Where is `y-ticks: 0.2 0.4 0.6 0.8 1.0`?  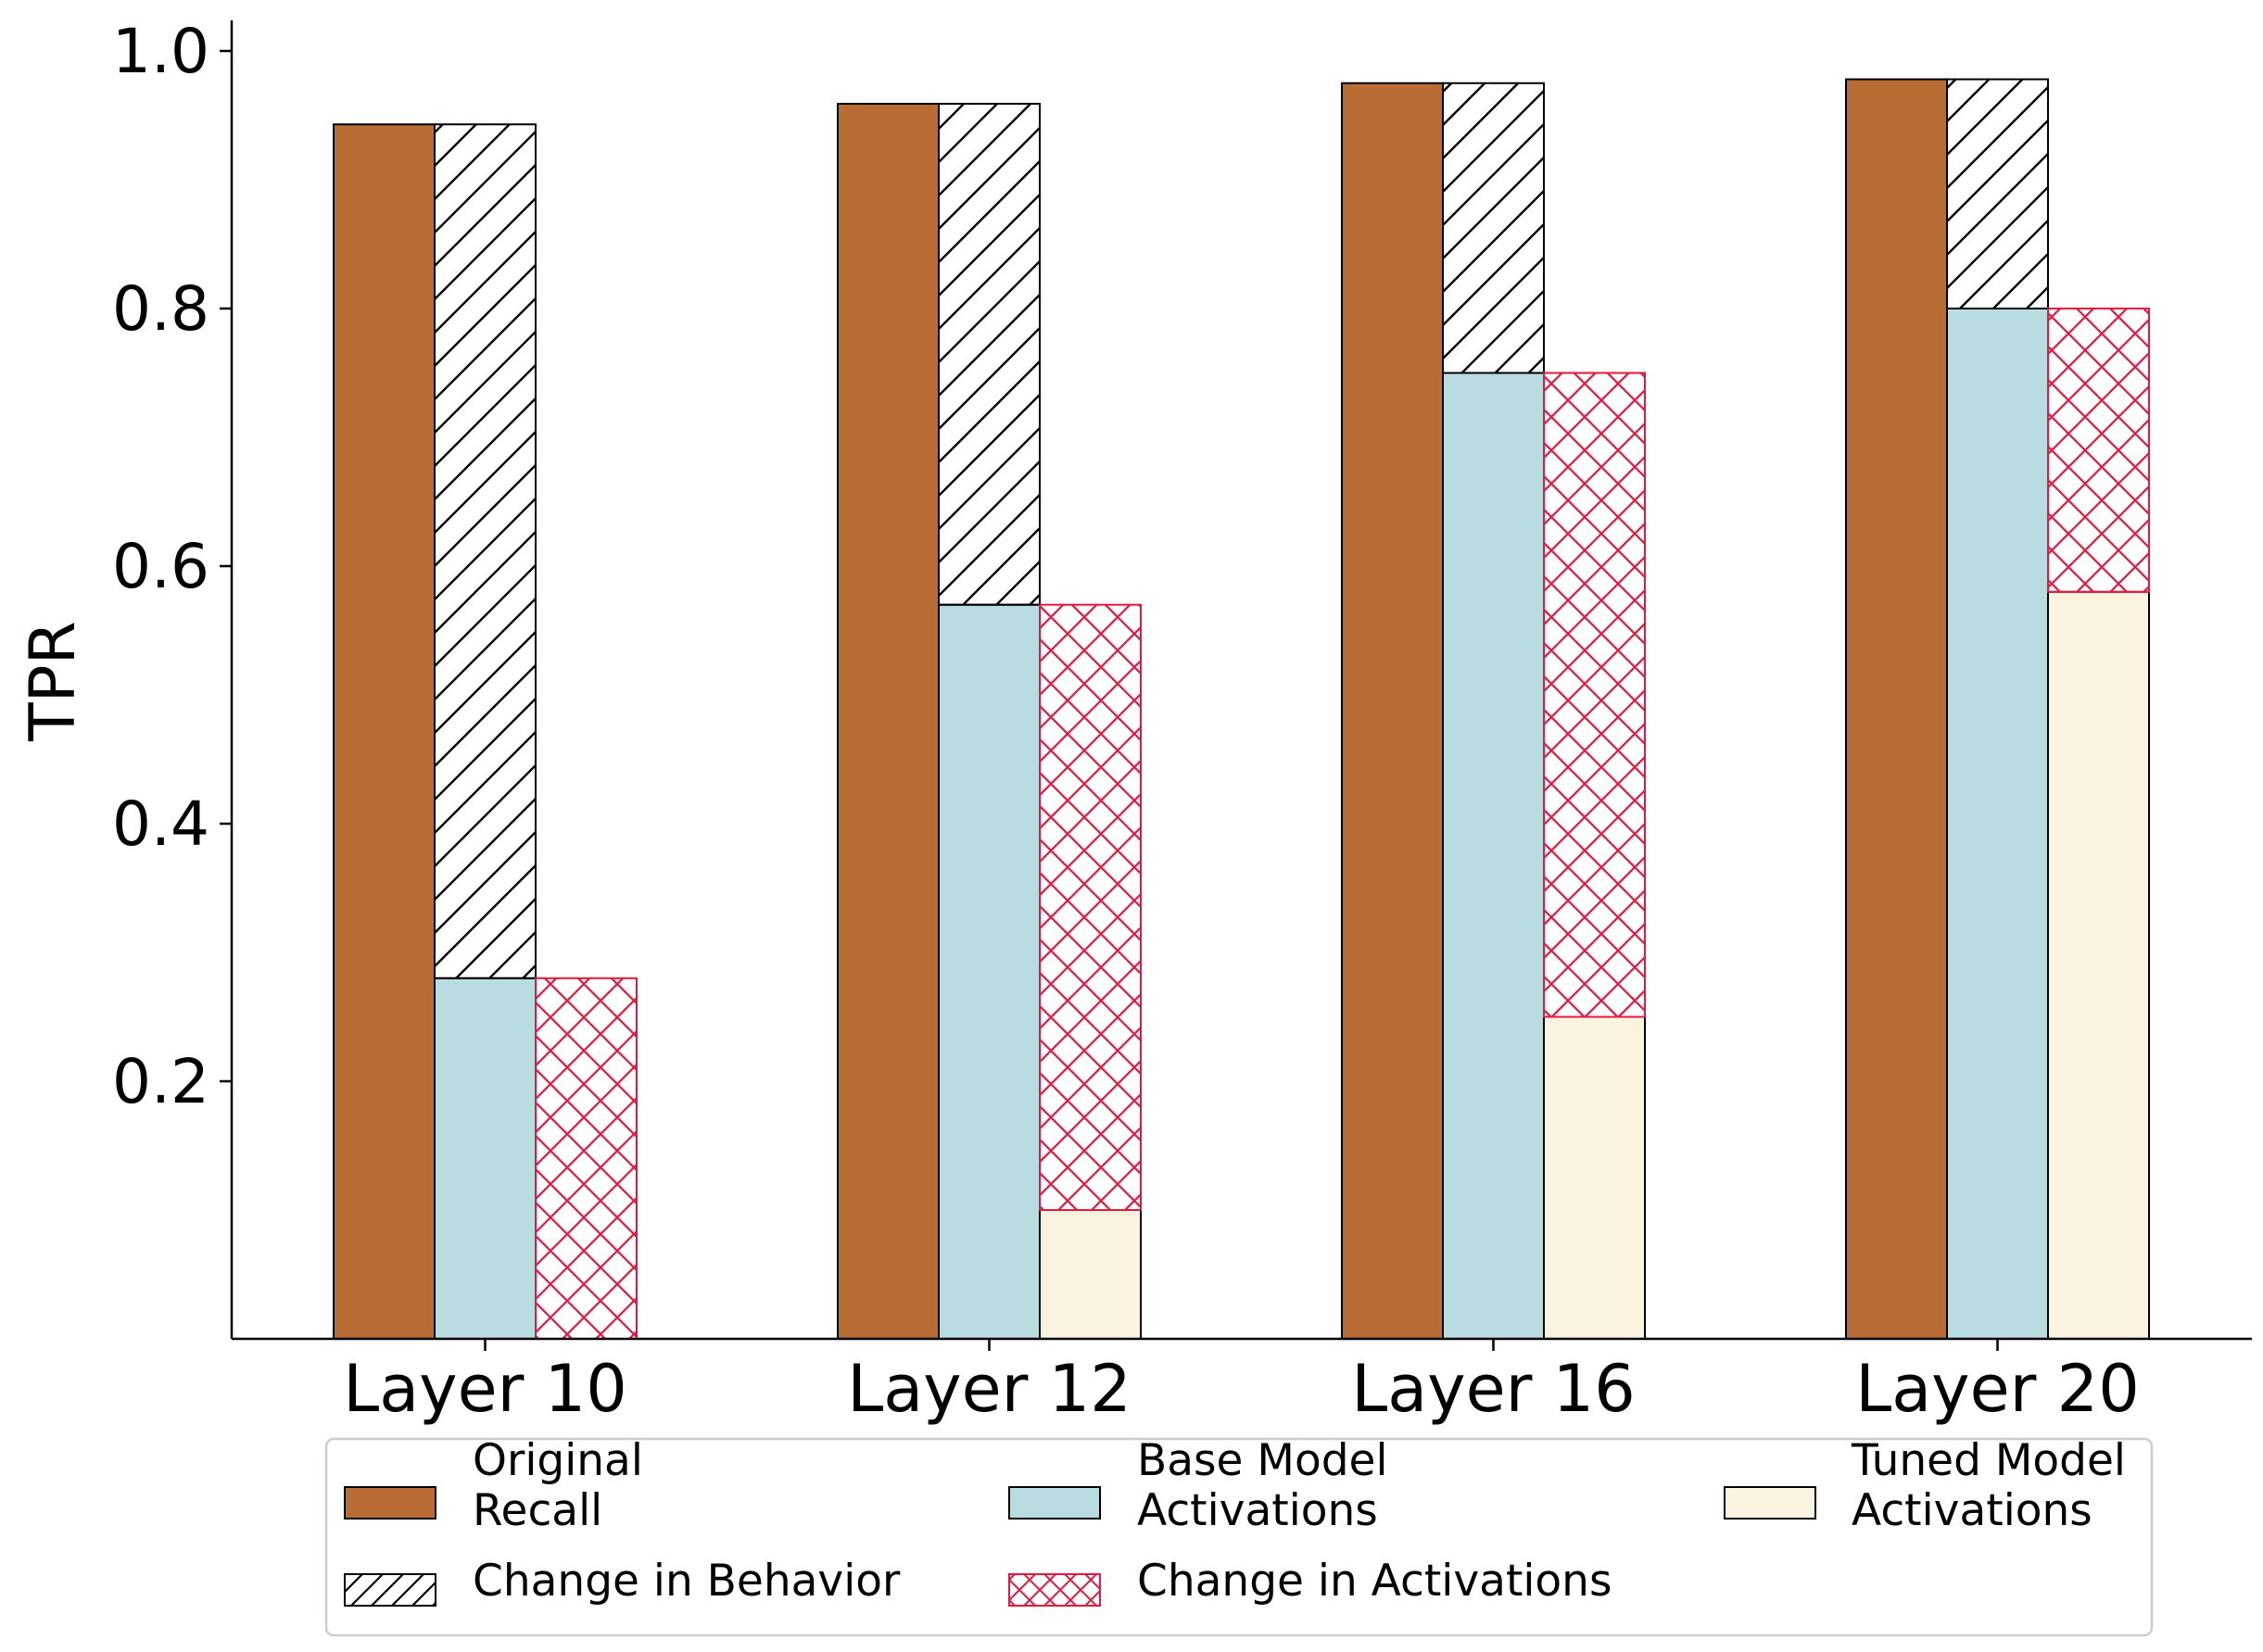
y-ticks: 0.2 0.4 0.6 0.8 1.0 is located at coordinates (172, 567).